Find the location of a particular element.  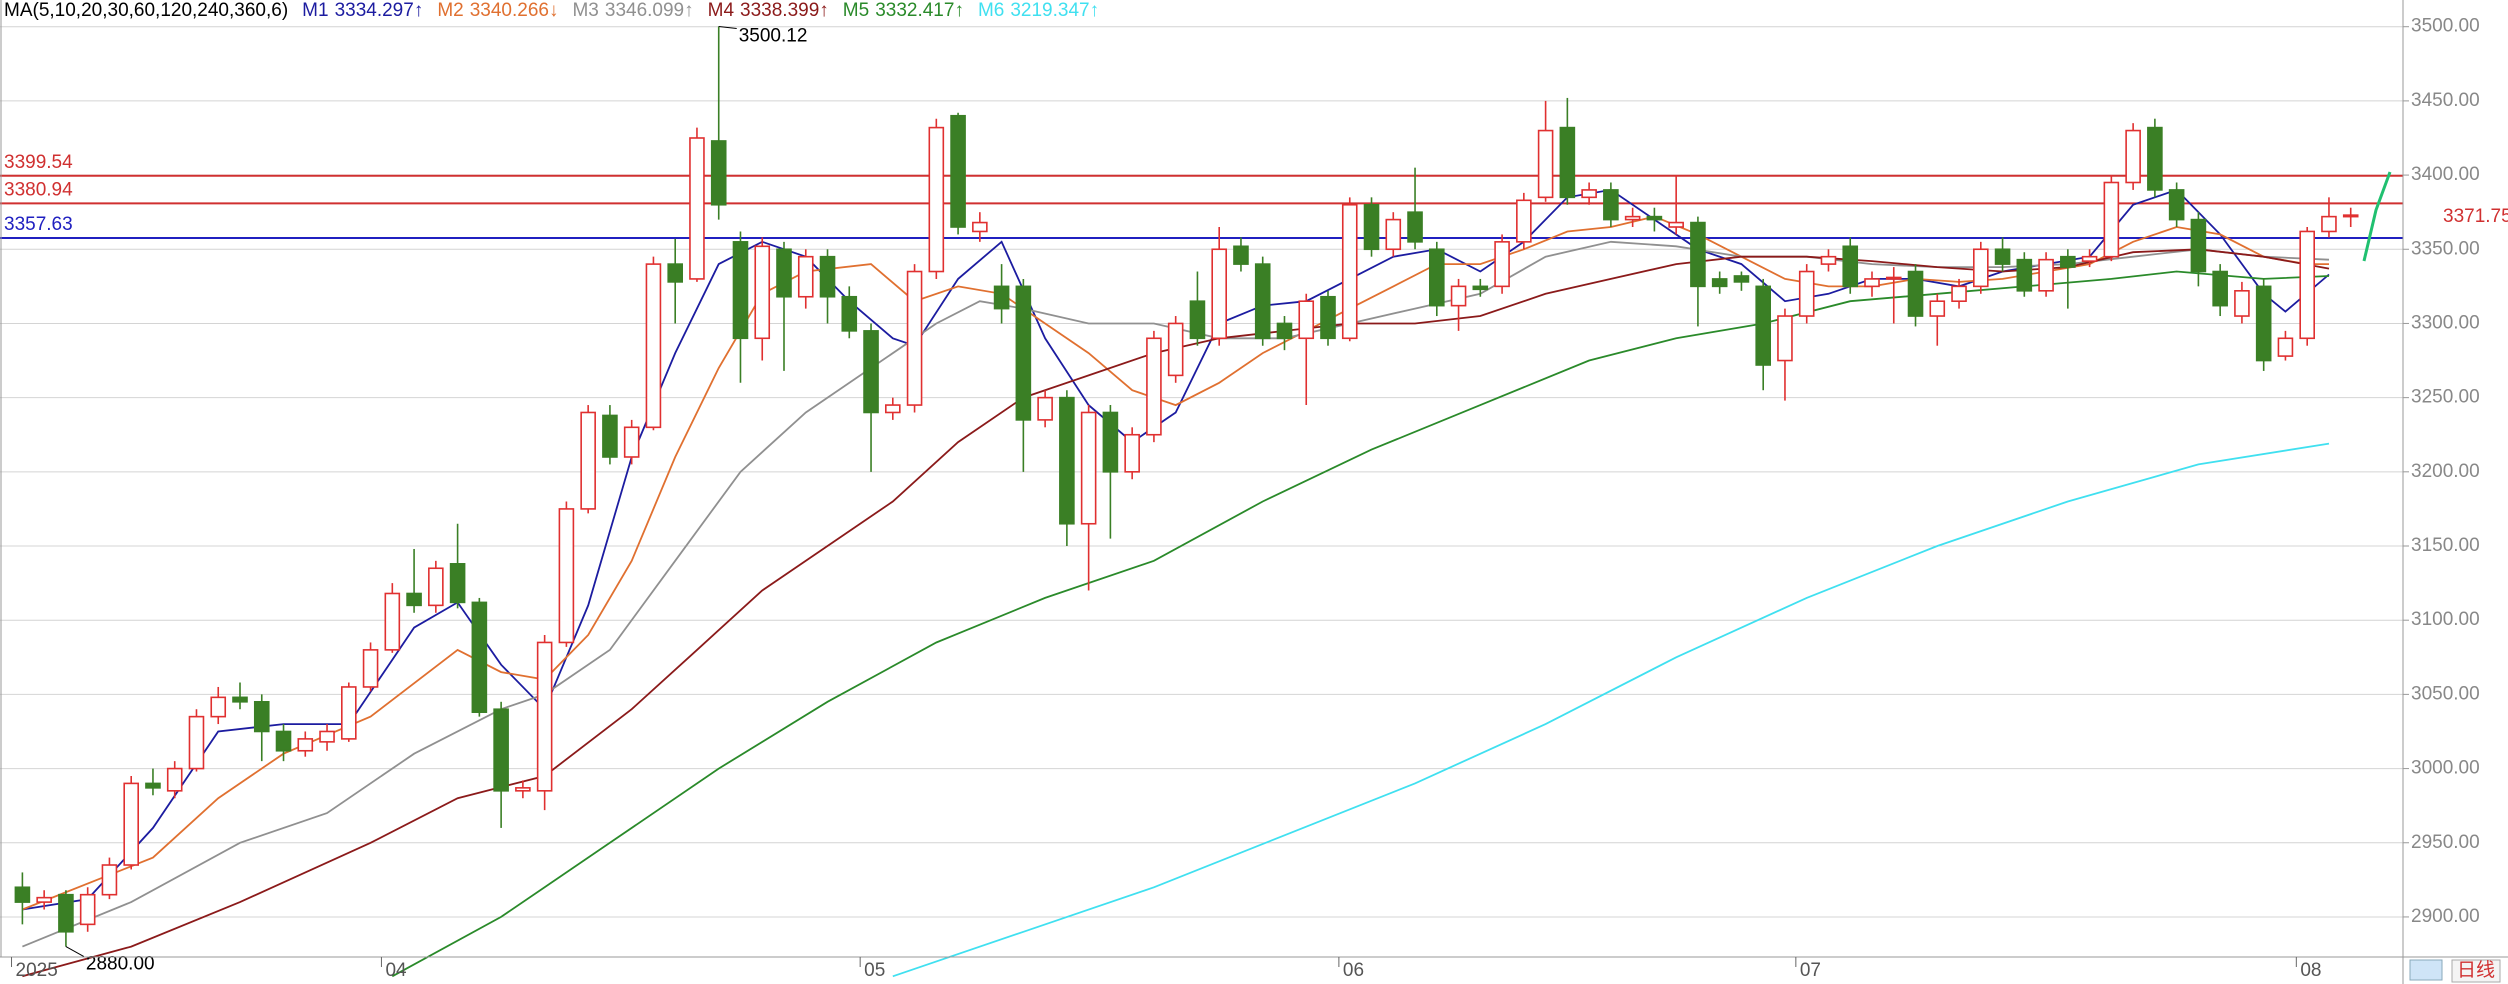

x-tick-label: 08 is located at coordinates (2310, 970).